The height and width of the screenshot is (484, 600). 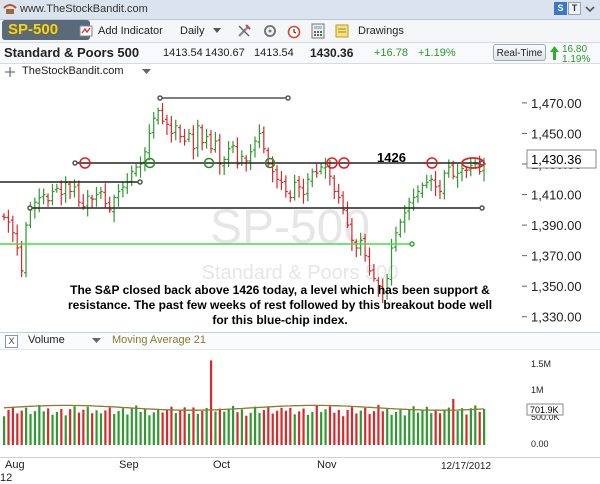 I want to click on tools-icon, so click(x=244, y=31).